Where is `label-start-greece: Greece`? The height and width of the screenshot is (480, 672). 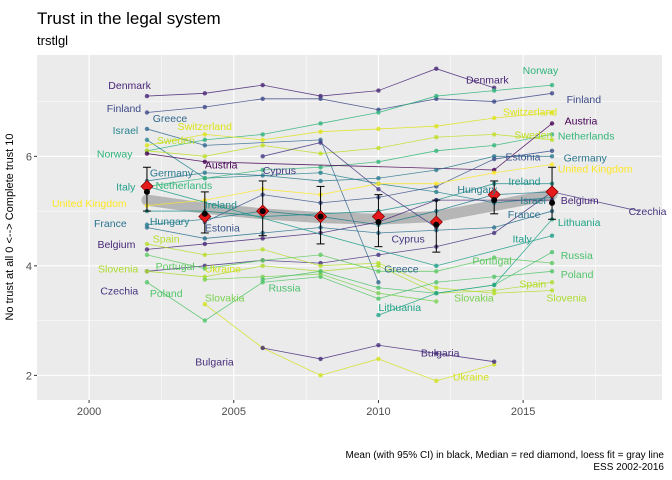 label-start-greece: Greece is located at coordinates (401, 270).